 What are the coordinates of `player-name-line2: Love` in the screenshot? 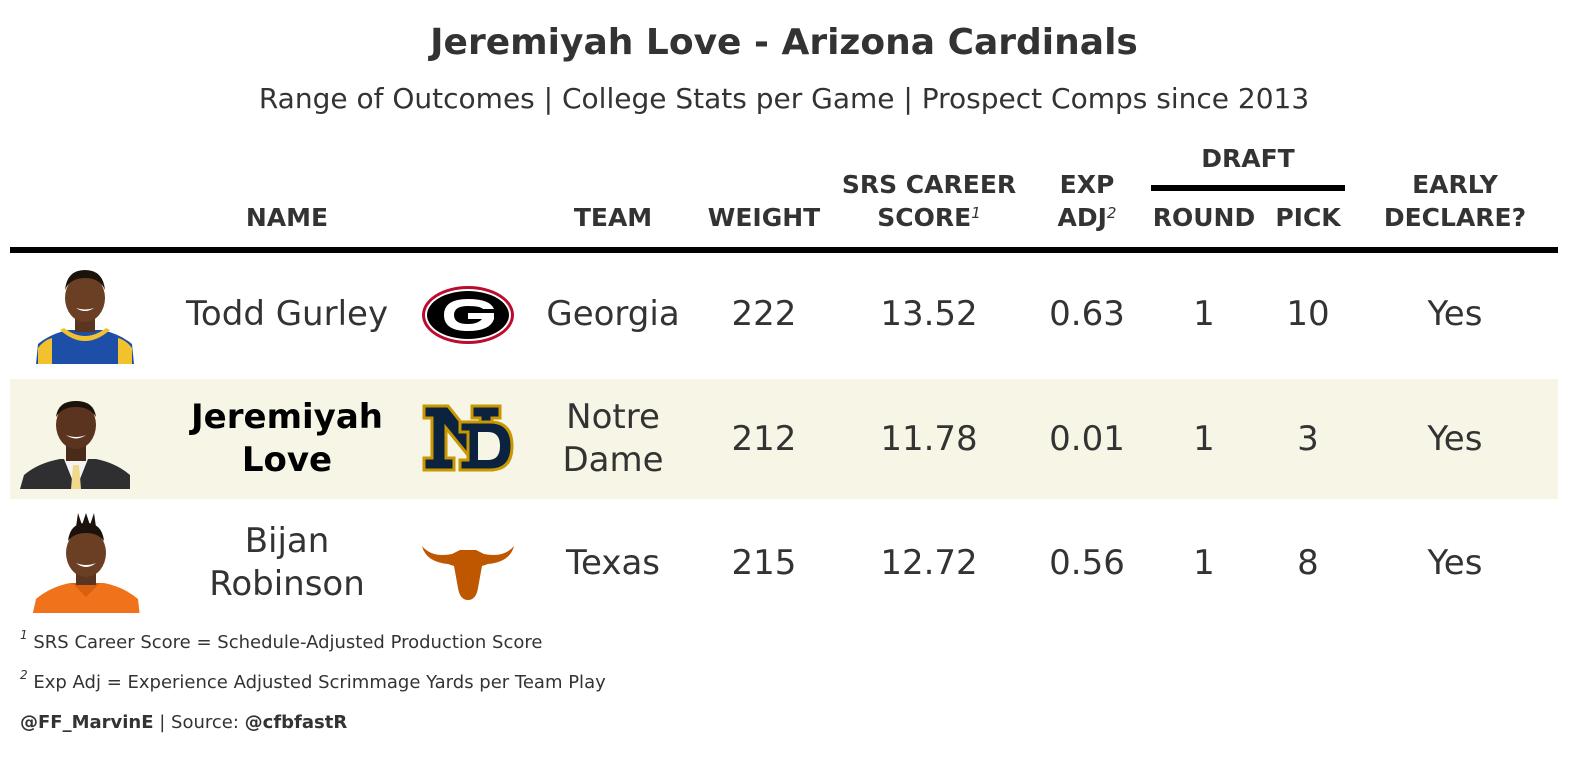 It's located at (287, 460).